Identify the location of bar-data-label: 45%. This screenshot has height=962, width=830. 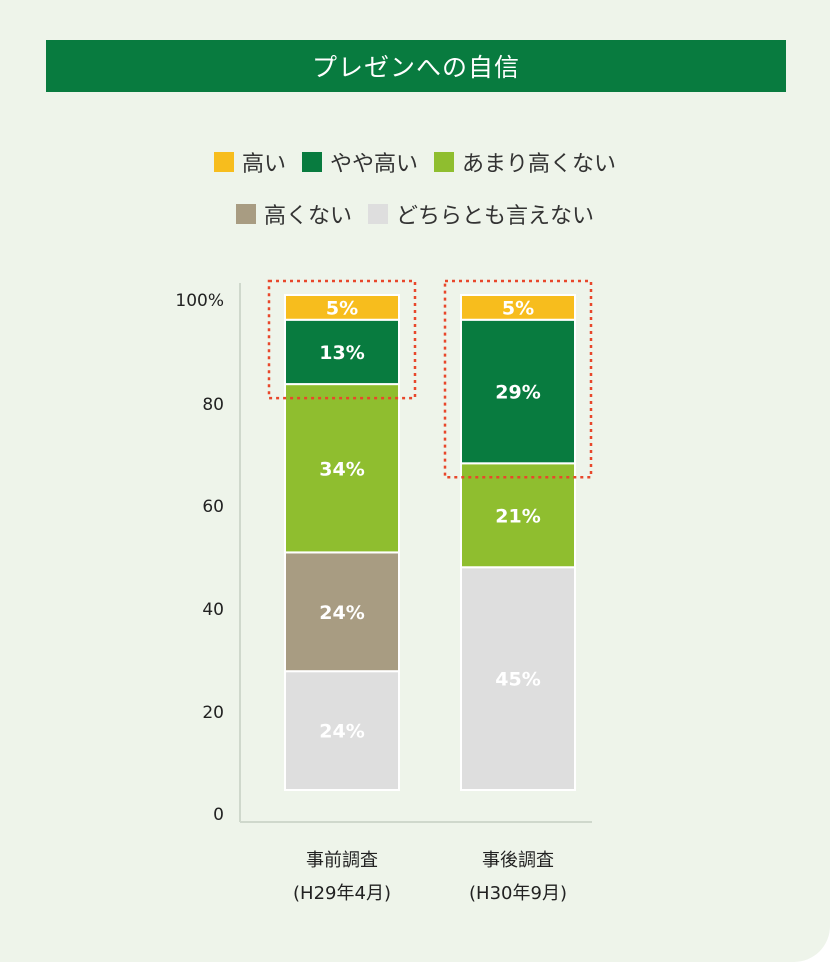
(517, 680).